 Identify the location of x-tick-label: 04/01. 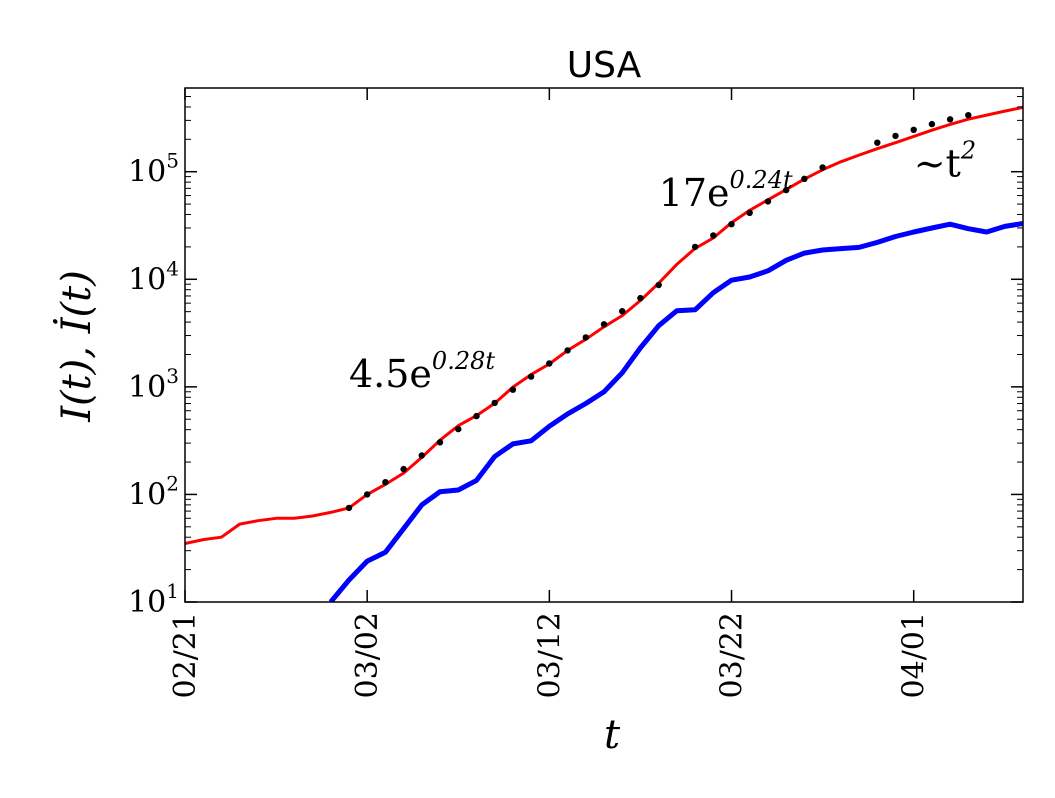
(914, 655).